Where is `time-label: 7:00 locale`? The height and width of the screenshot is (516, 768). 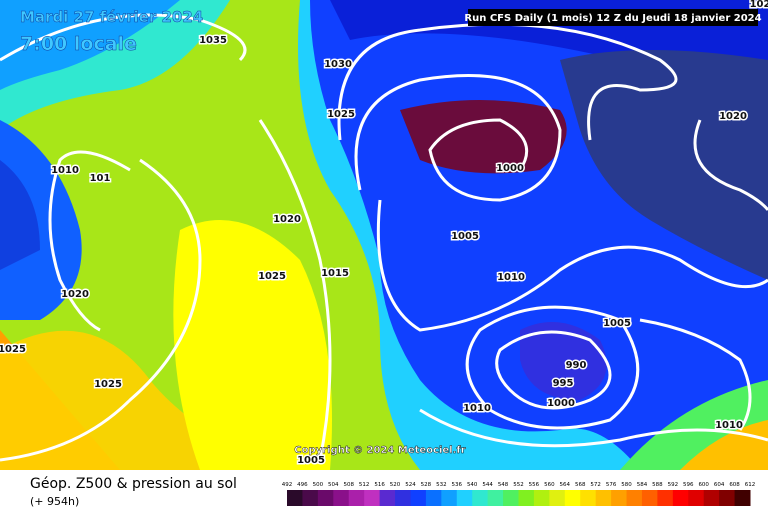 time-label: 7:00 locale is located at coordinates (78, 44).